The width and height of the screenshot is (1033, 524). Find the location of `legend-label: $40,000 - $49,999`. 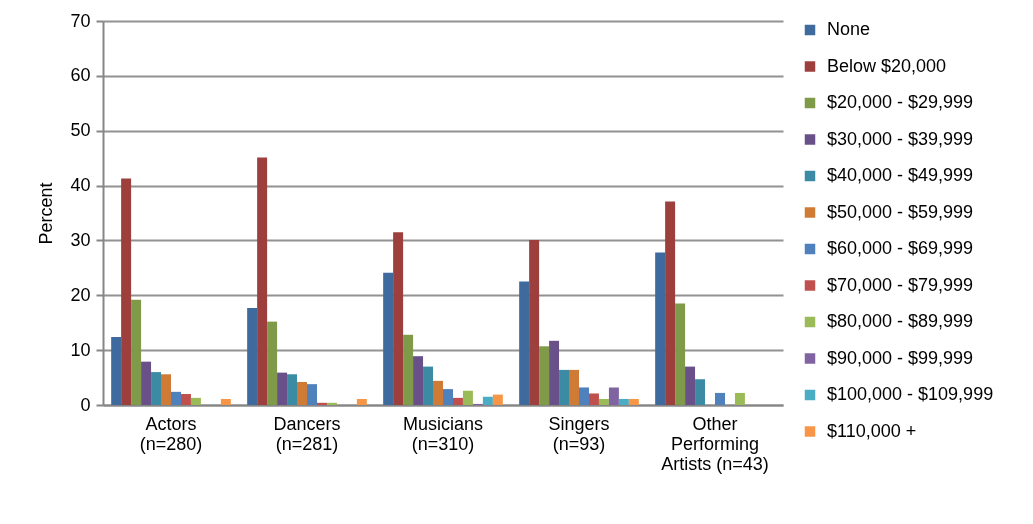

legend-label: $40,000 - $49,999 is located at coordinates (900, 175).